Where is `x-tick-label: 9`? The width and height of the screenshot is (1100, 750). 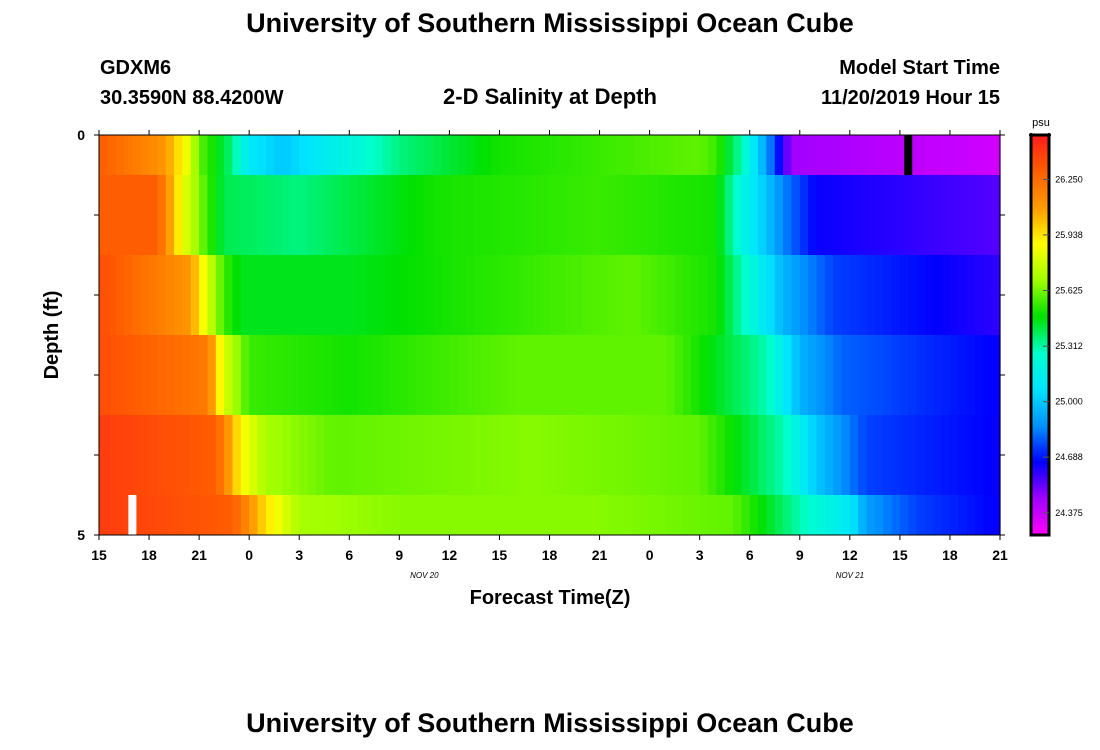 x-tick-label: 9 is located at coordinates (800, 555).